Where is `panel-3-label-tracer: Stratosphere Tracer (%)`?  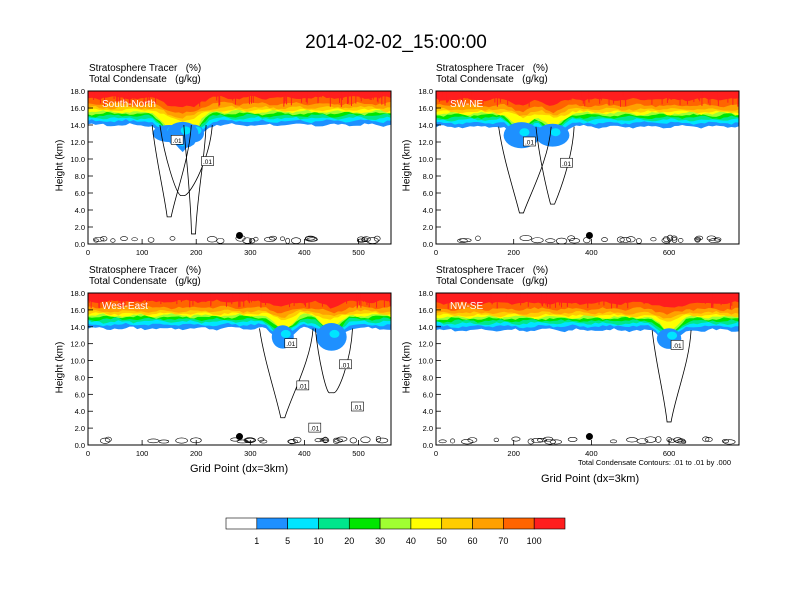
panel-3-label-tracer: Stratosphere Tracer (%) is located at coordinates (145, 270).